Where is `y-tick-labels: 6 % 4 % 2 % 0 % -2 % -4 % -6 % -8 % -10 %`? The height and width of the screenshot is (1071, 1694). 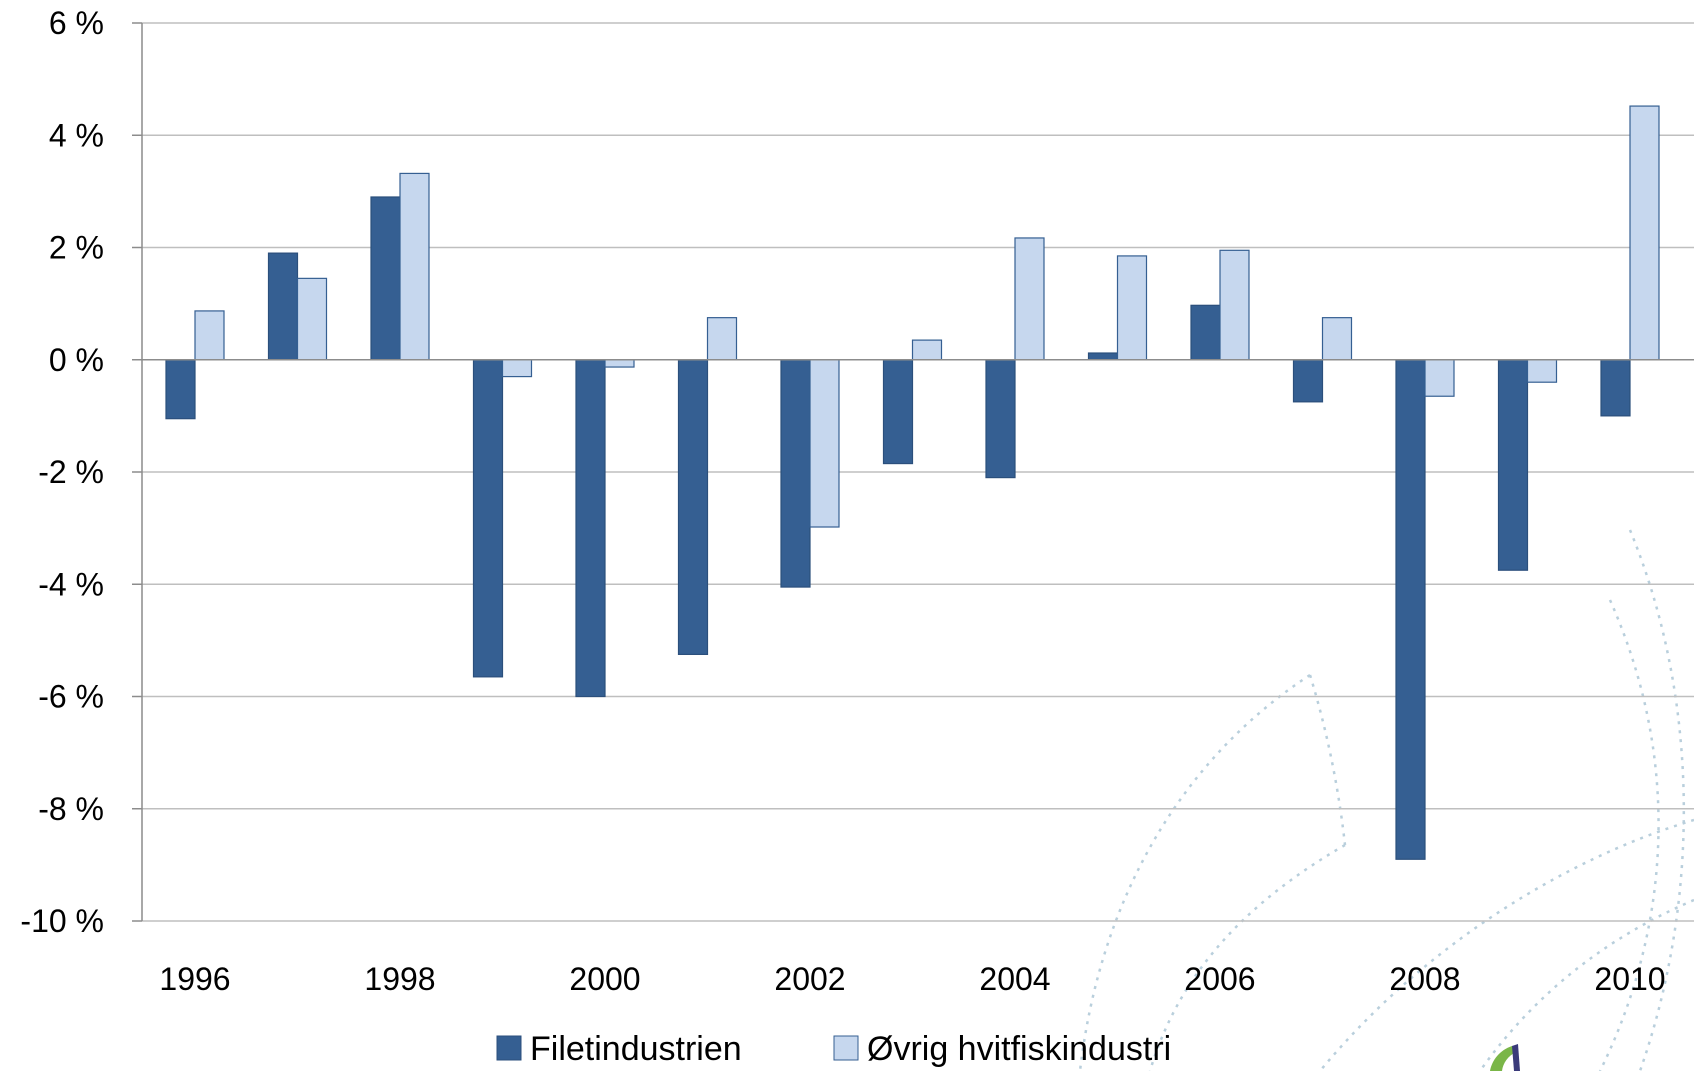
y-tick-labels: 6 % 4 % 2 % 0 % -2 % -4 % -6 % -8 % -10 % is located at coordinates (62, 472).